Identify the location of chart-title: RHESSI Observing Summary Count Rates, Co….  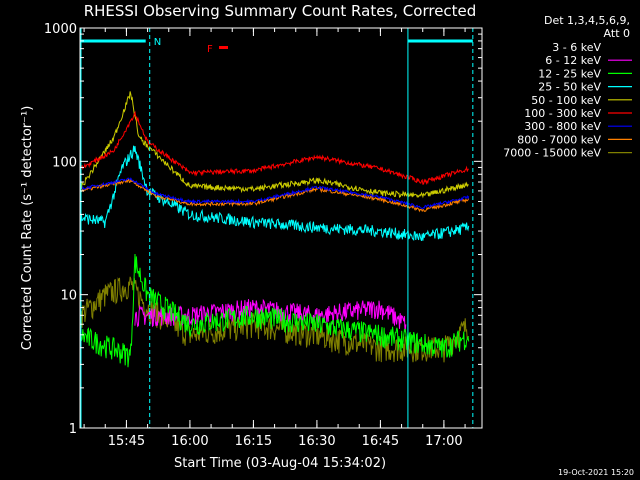
(280, 11).